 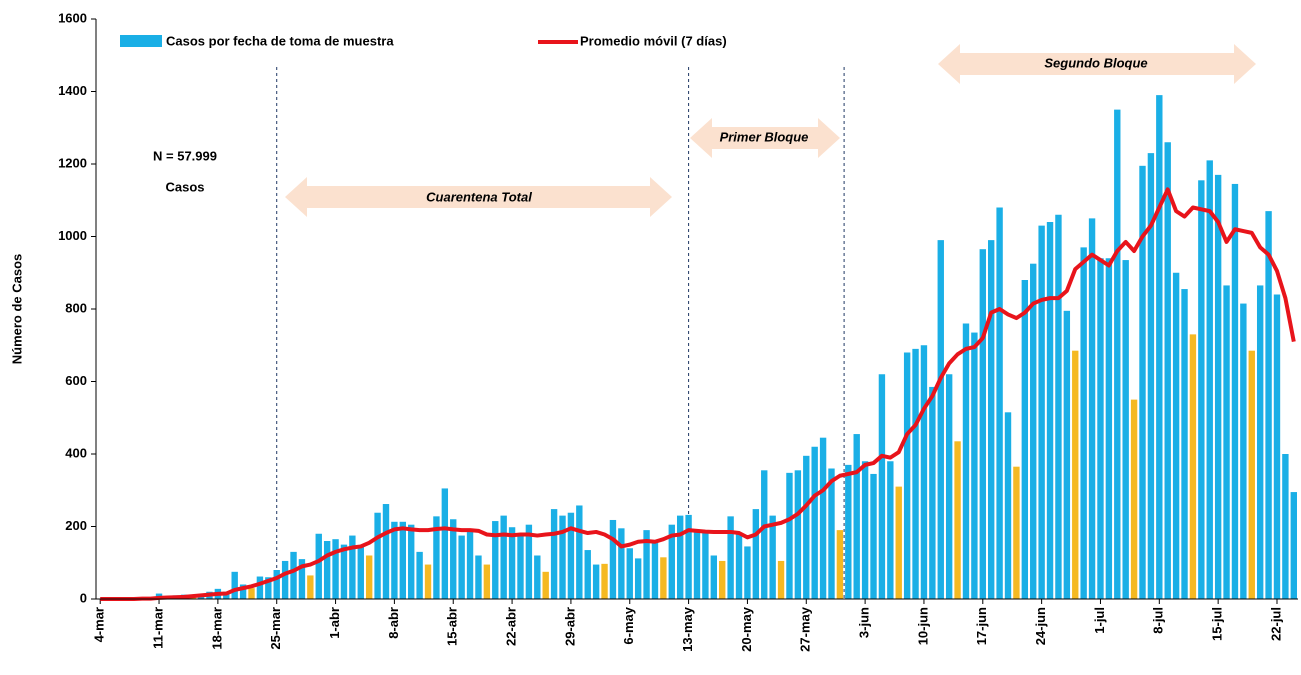 What do you see at coordinates (76, 452) in the screenshot?
I see `y-tick-label: 400` at bounding box center [76, 452].